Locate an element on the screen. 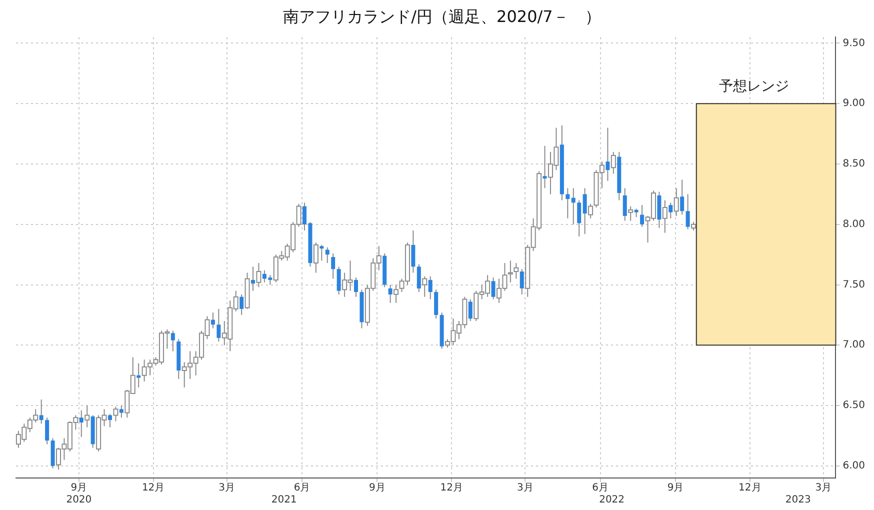  chart-title: 南アフリカランド/円（週足、2020/7－ ） is located at coordinates (442, 16).